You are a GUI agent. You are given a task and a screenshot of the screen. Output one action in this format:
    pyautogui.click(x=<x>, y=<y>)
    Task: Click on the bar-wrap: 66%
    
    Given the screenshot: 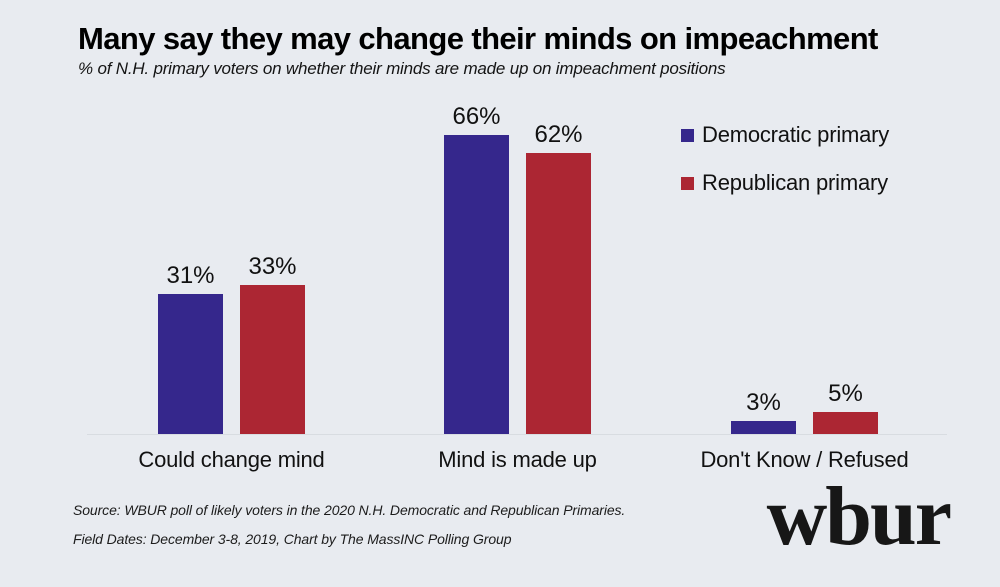 What is the action you would take?
    pyautogui.click(x=476, y=269)
    